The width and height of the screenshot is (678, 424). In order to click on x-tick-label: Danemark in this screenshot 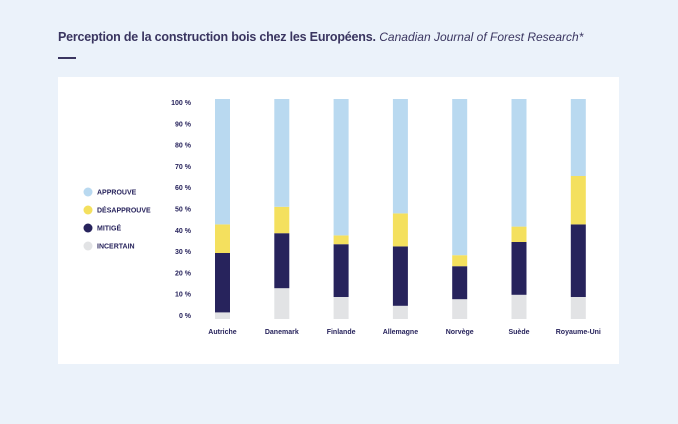, I will do `click(282, 332)`.